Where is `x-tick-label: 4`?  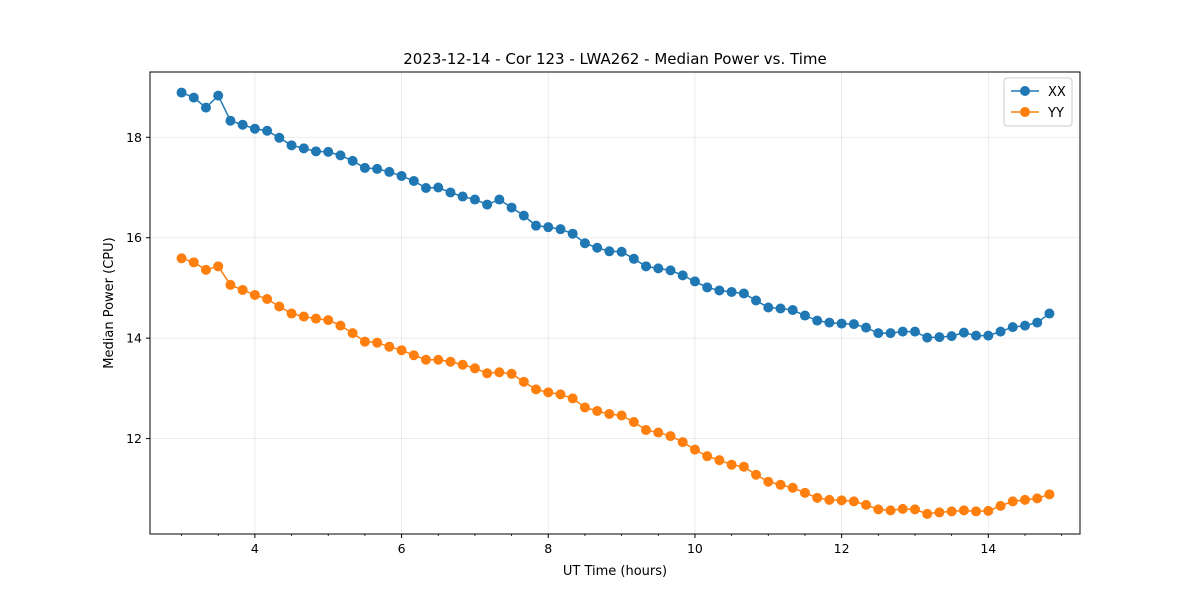 x-tick-label: 4 is located at coordinates (255, 548).